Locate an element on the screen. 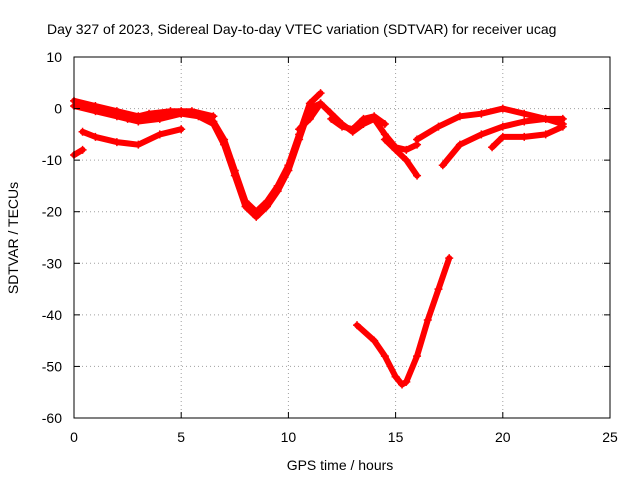 Image resolution: width=640 pixels, height=480 pixels. x-axis-title: GPS time / hours is located at coordinates (340, 465).